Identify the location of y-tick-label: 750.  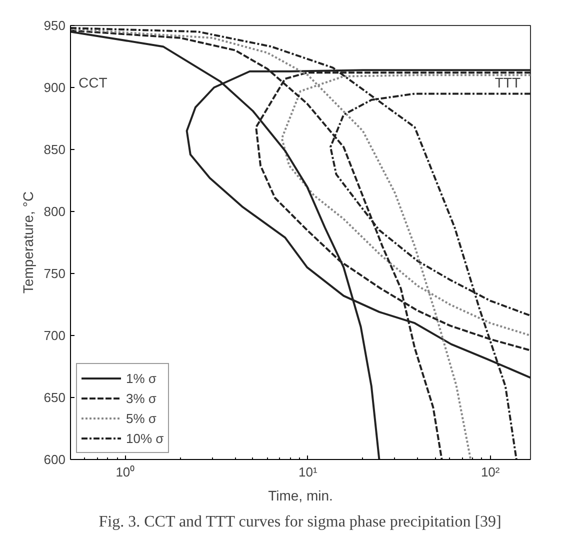
(55, 273).